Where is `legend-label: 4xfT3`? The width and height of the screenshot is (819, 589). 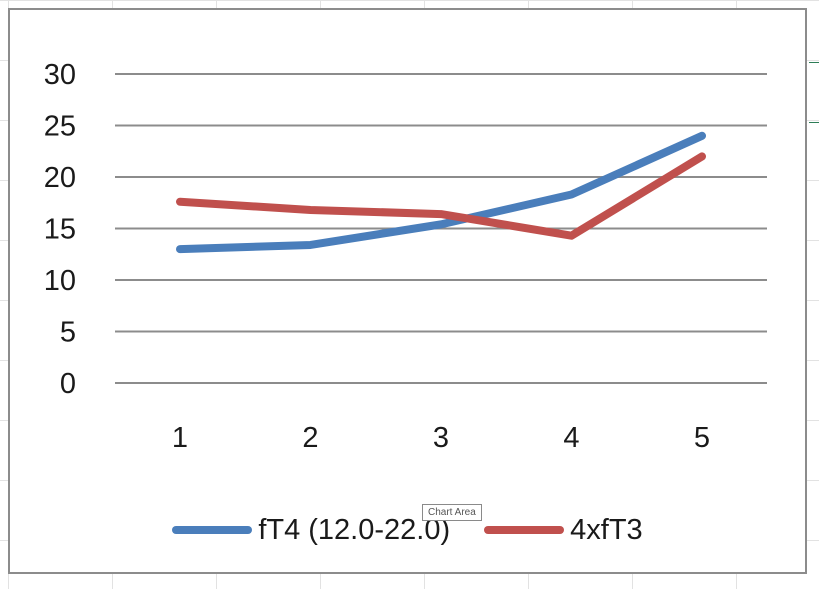
legend-label: 4xfT3 is located at coordinates (606, 529).